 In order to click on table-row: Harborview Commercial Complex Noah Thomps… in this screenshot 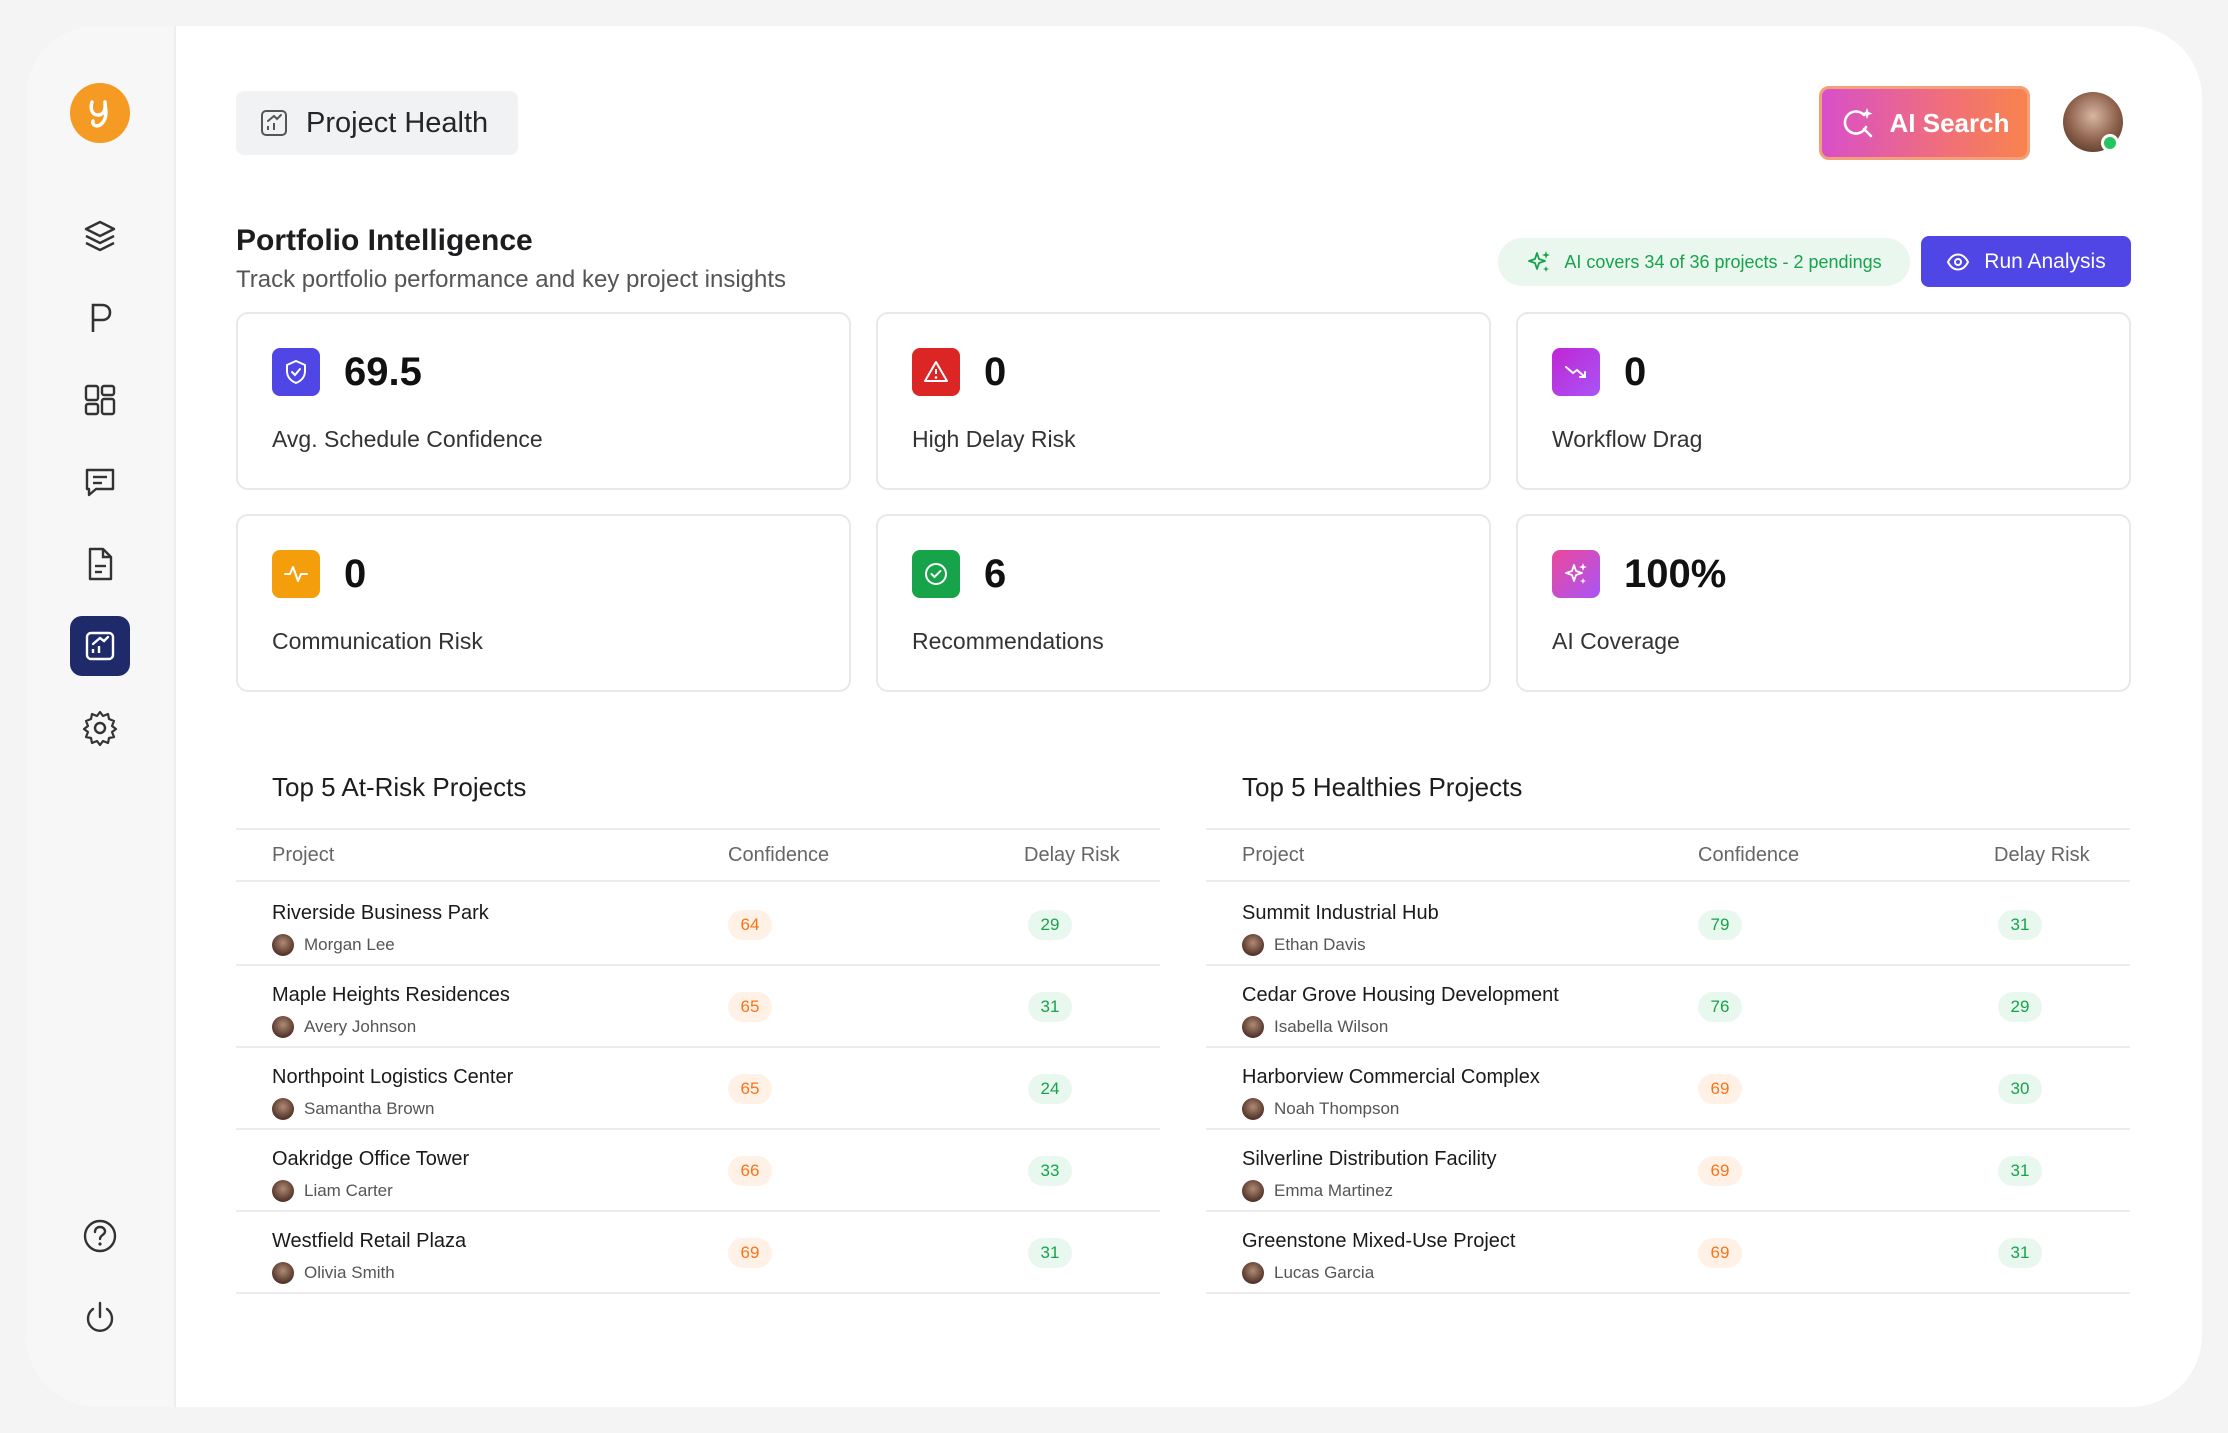, I will do `click(1668, 1089)`.